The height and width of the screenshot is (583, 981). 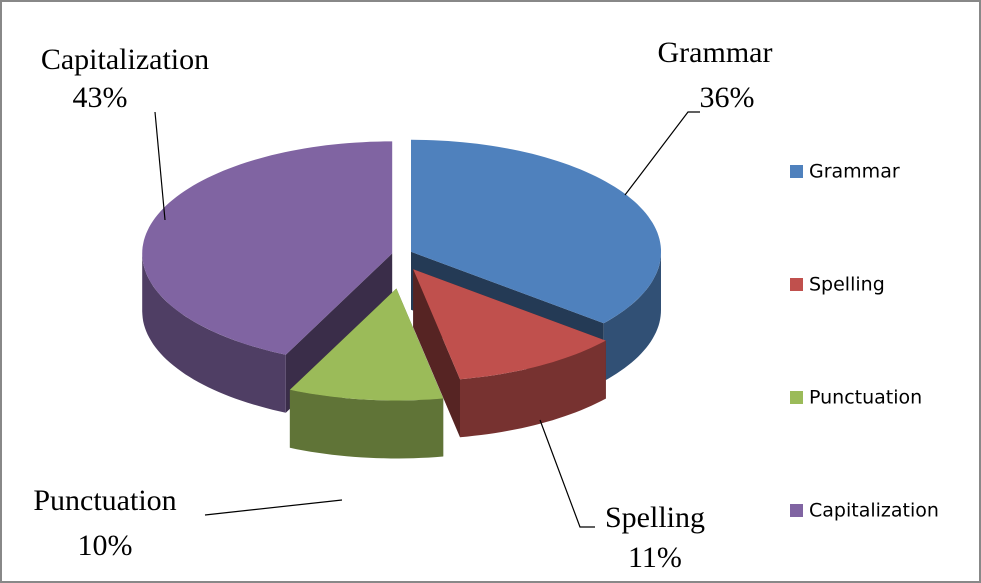 What do you see at coordinates (727, 97) in the screenshot?
I see `data-label-value: 36%` at bounding box center [727, 97].